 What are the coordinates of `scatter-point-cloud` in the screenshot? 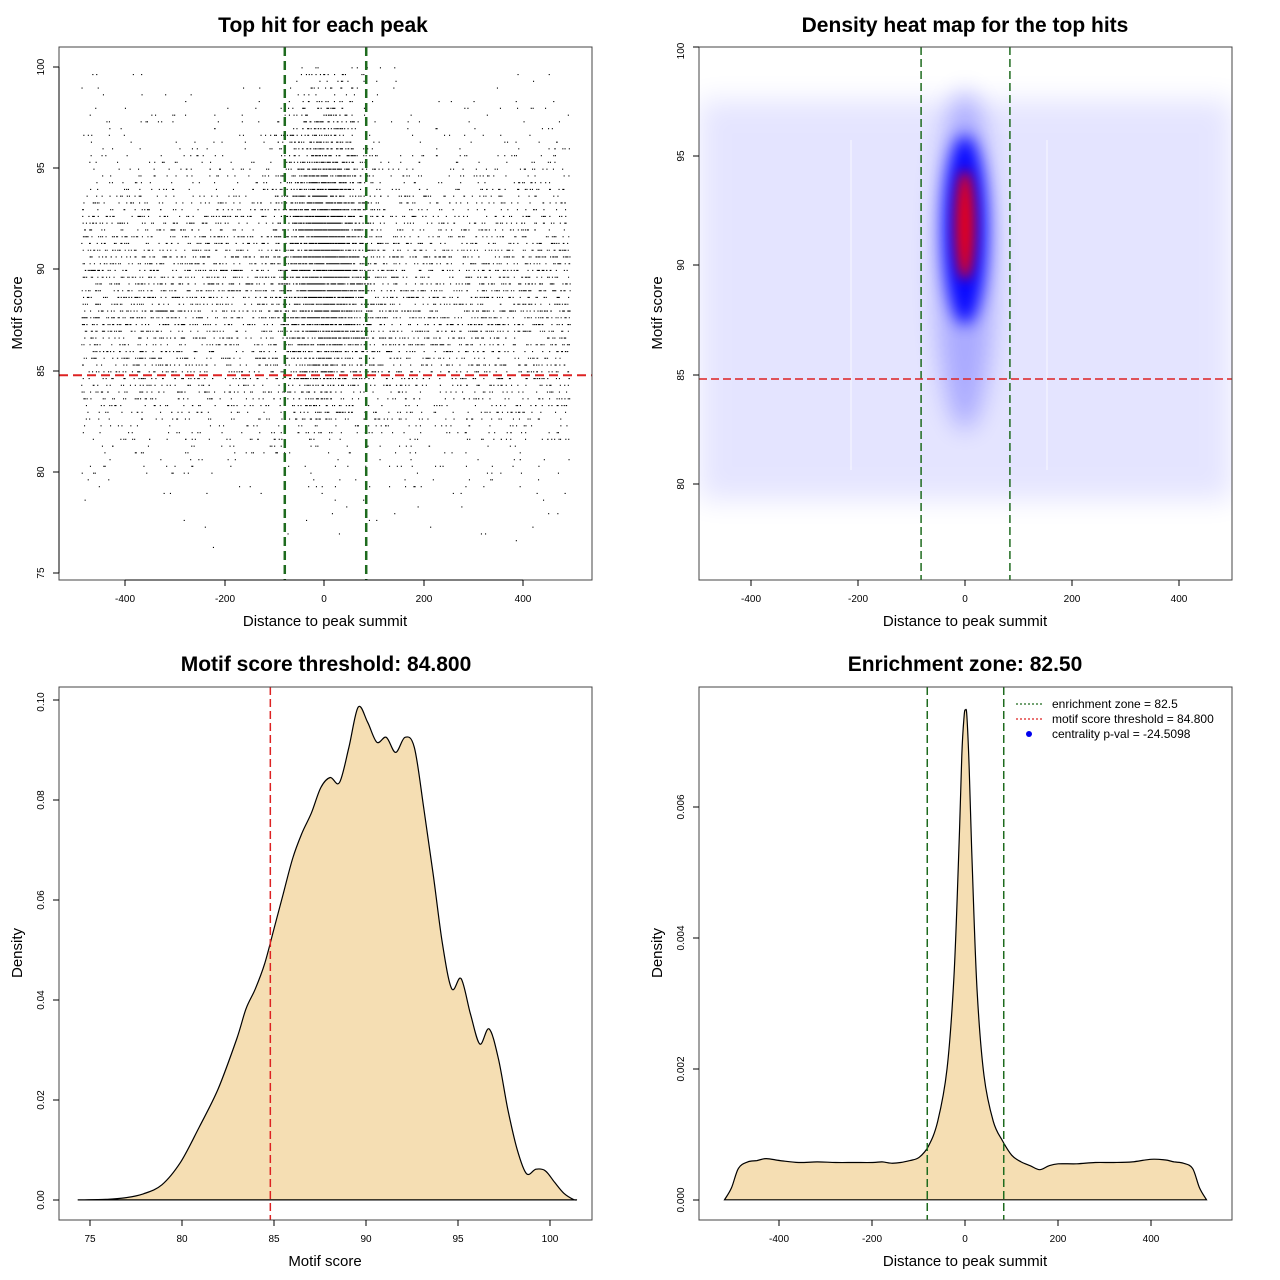 It's located at (326, 308).